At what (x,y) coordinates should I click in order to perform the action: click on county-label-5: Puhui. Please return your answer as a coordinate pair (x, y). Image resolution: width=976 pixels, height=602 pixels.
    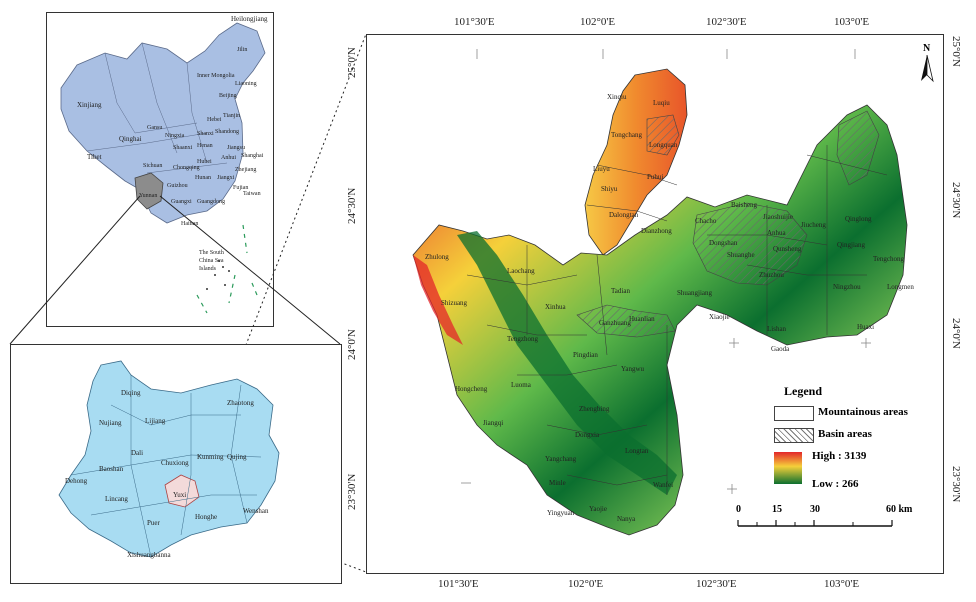
    Looking at the image, I should click on (655, 177).